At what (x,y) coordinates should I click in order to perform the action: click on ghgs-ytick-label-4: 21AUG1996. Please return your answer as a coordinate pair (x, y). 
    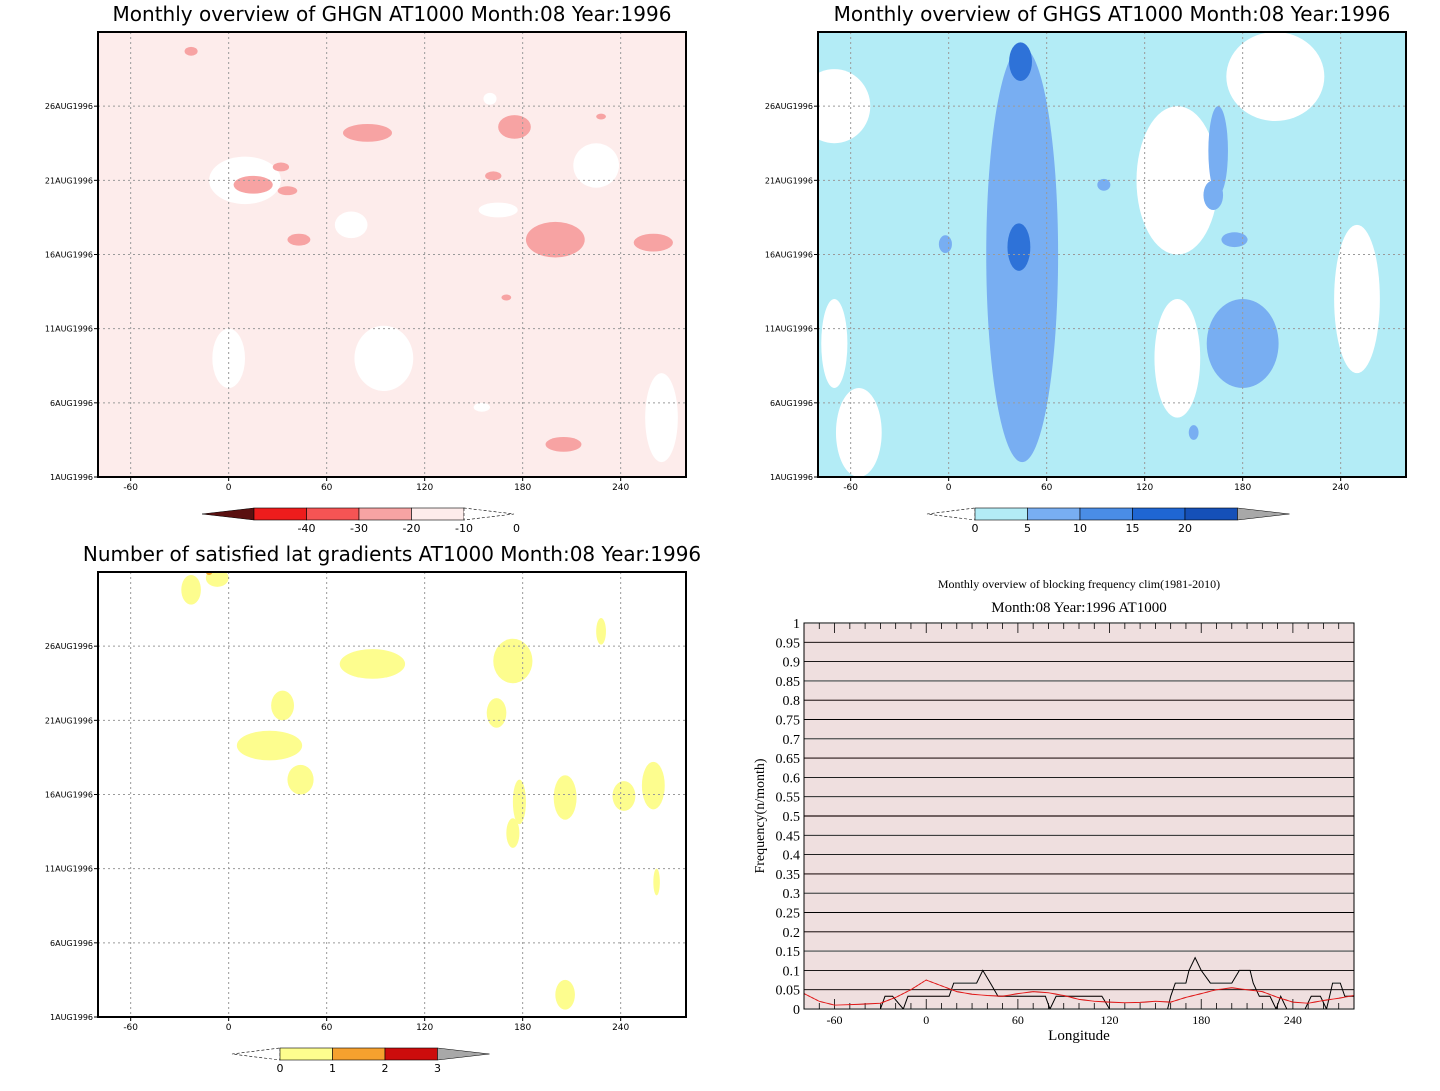
    Looking at the image, I should click on (789, 180).